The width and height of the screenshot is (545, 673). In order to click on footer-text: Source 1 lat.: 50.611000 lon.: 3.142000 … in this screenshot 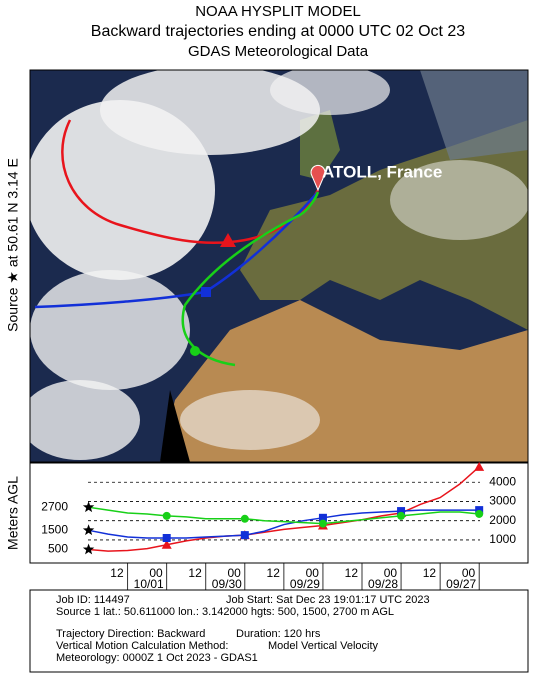, I will do `click(225, 612)`.